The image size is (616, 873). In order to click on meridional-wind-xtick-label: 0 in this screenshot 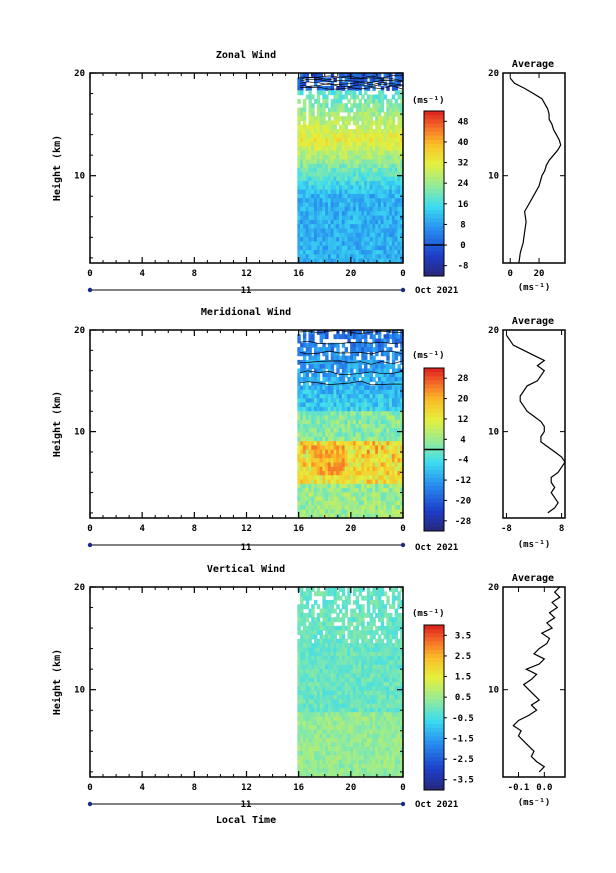, I will do `click(89, 529)`.